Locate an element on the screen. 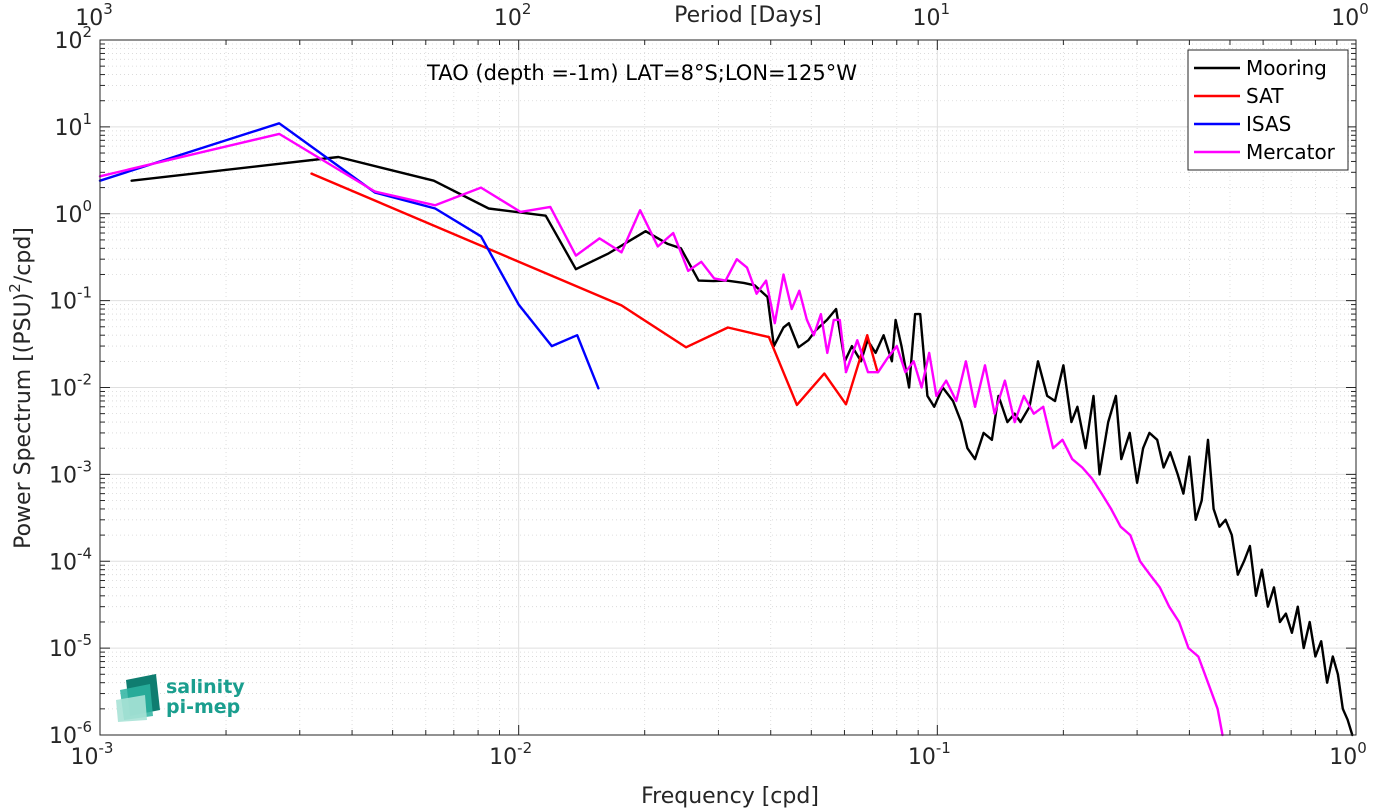  top-axis-title: Period [Days] is located at coordinates (748, 15).